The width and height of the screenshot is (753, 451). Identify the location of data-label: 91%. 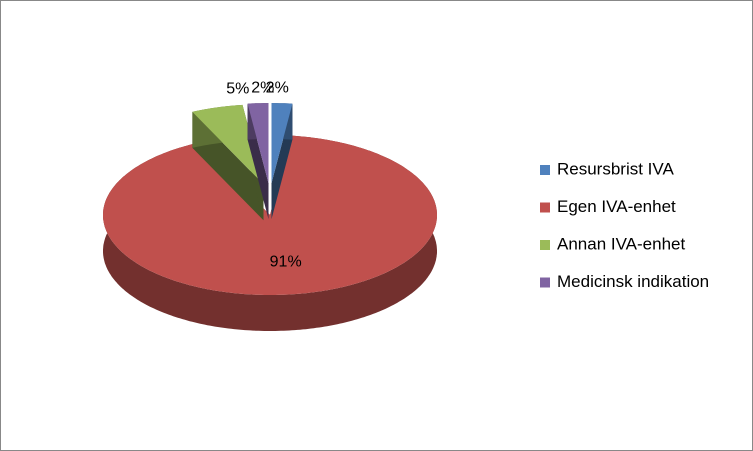
(286, 262).